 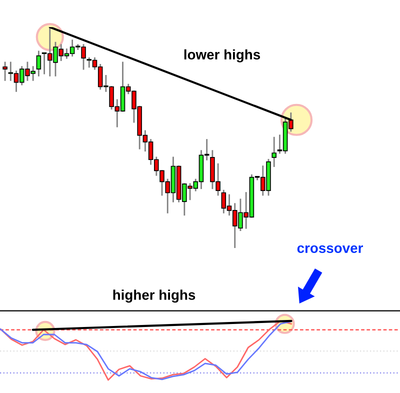 I want to click on text: higher highs, so click(x=154, y=296).